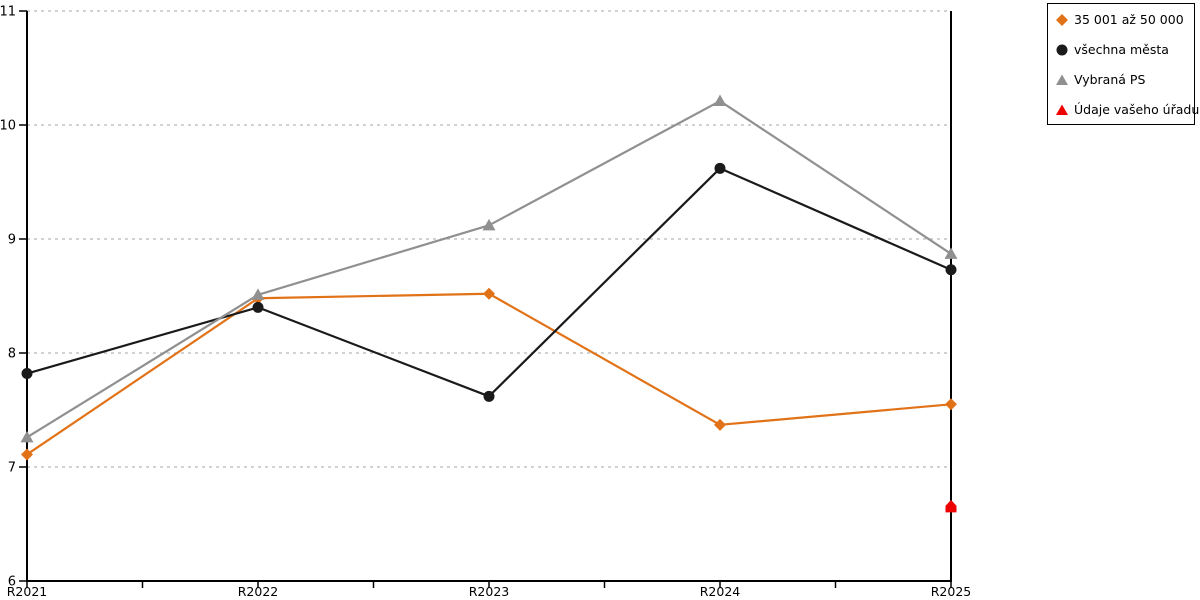 Image resolution: width=1200 pixels, height=600 pixels. What do you see at coordinates (12, 468) in the screenshot?
I see `y-tick-label: 7` at bounding box center [12, 468].